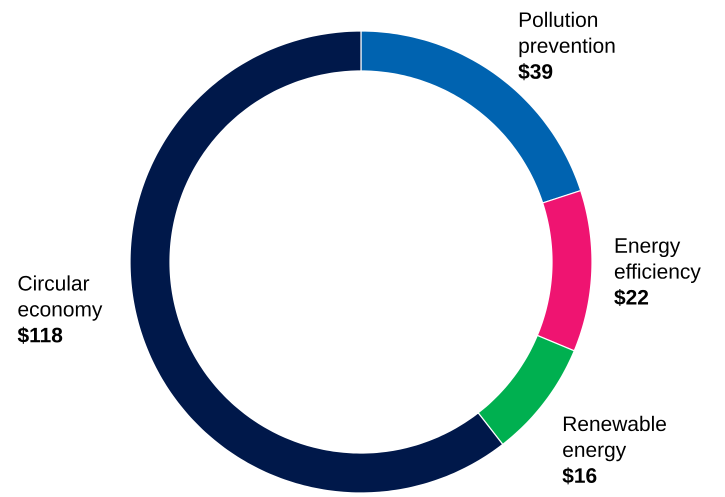 This screenshot has width=725, height=497. What do you see at coordinates (579, 475) in the screenshot?
I see `data-label: $16` at bounding box center [579, 475].